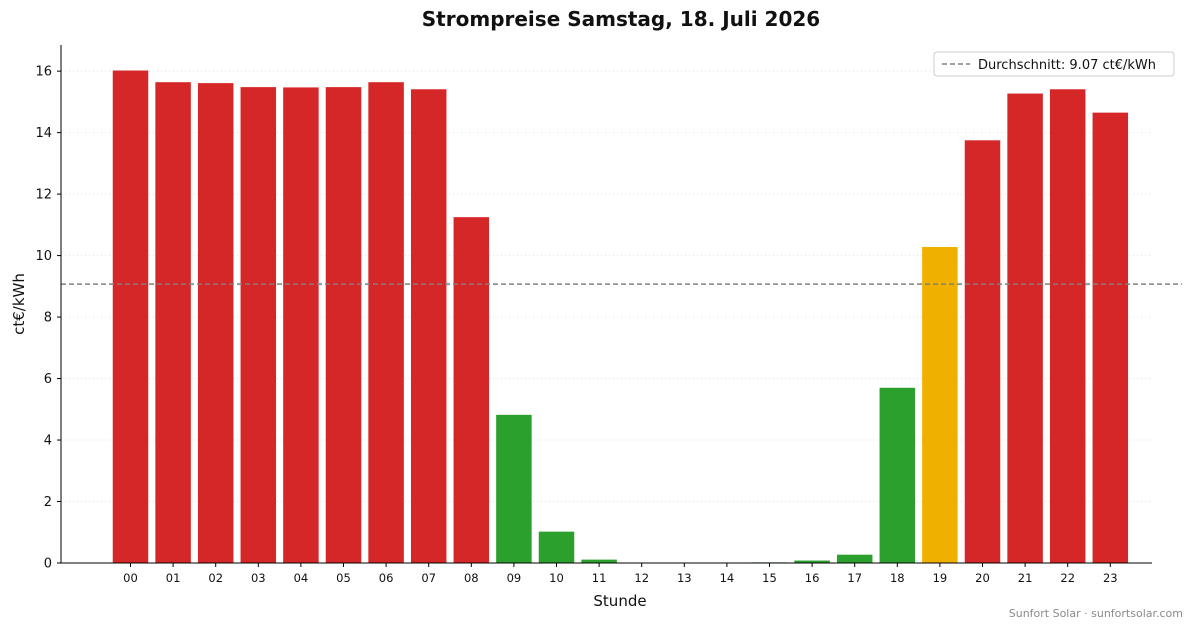 This screenshot has width=1193, height=628. Describe the element at coordinates (43, 72) in the screenshot. I see `y-tick-label: 16` at that location.